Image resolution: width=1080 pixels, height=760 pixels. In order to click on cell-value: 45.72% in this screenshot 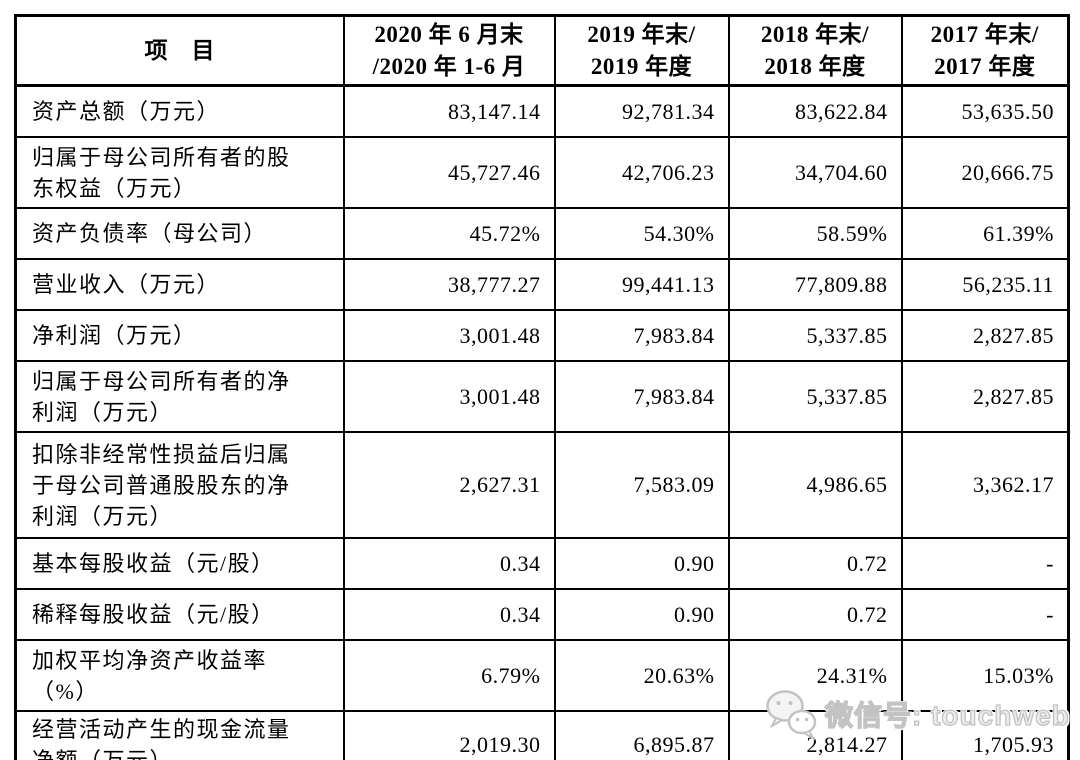, I will do `click(449, 233)`.